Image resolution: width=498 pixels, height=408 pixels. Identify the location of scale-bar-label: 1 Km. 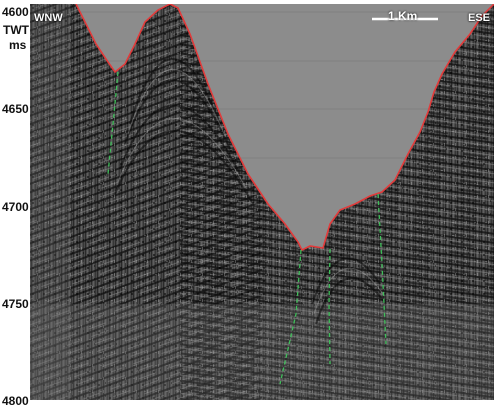
(403, 16).